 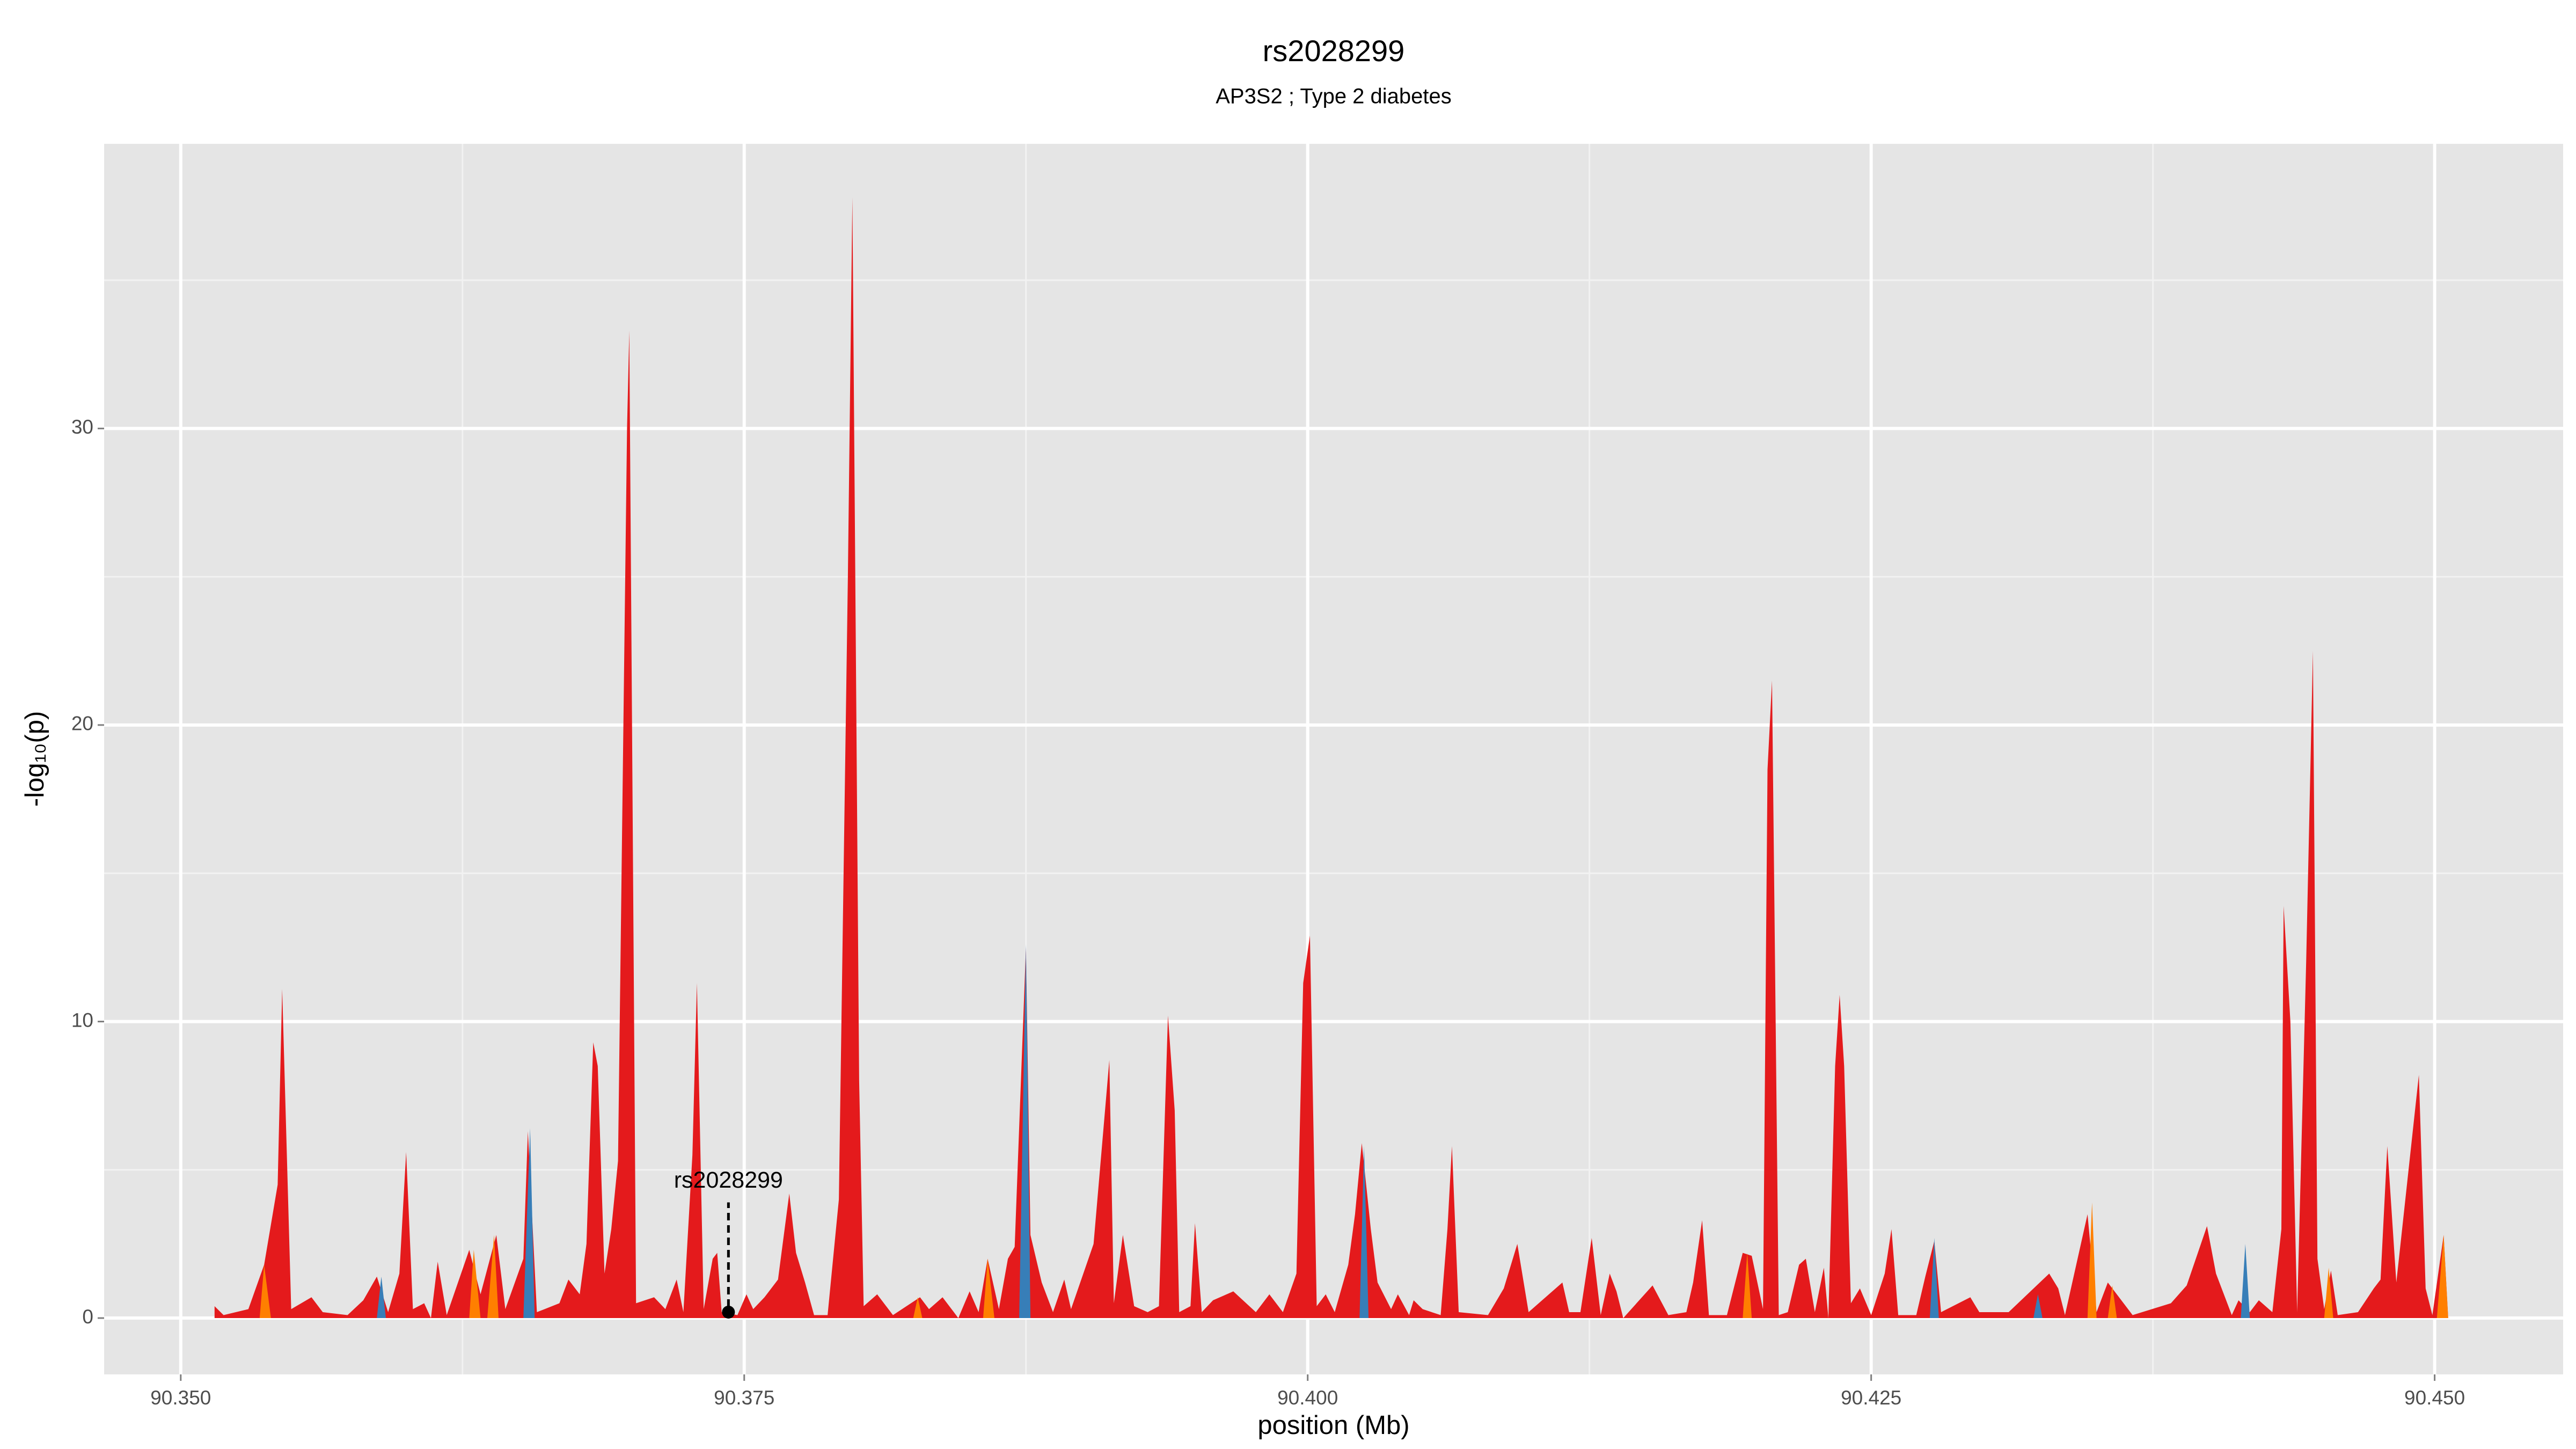 What do you see at coordinates (82, 1020) in the screenshot?
I see `y-tick-label: 10` at bounding box center [82, 1020].